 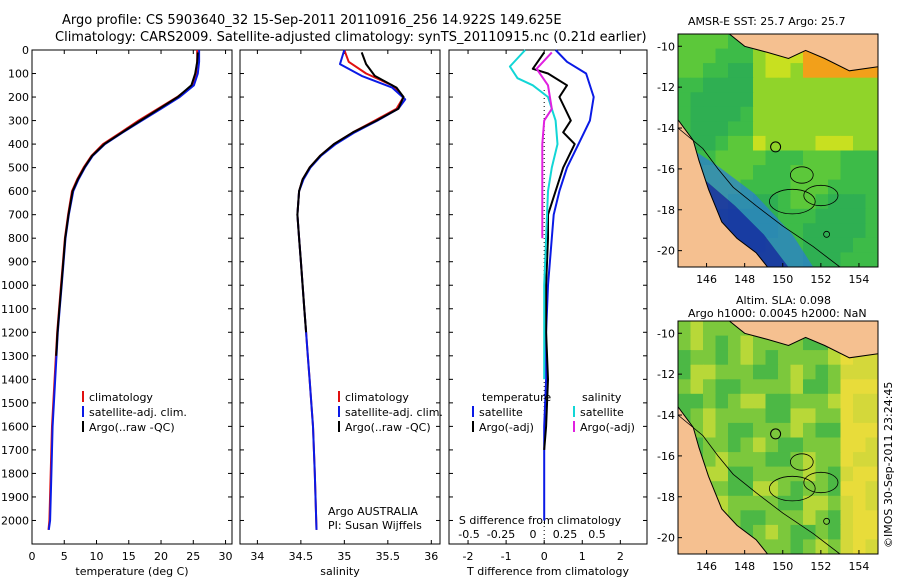 What do you see at coordinates (666, 128) in the screenshot?
I see `map-y-tick-label: -14` at bounding box center [666, 128].